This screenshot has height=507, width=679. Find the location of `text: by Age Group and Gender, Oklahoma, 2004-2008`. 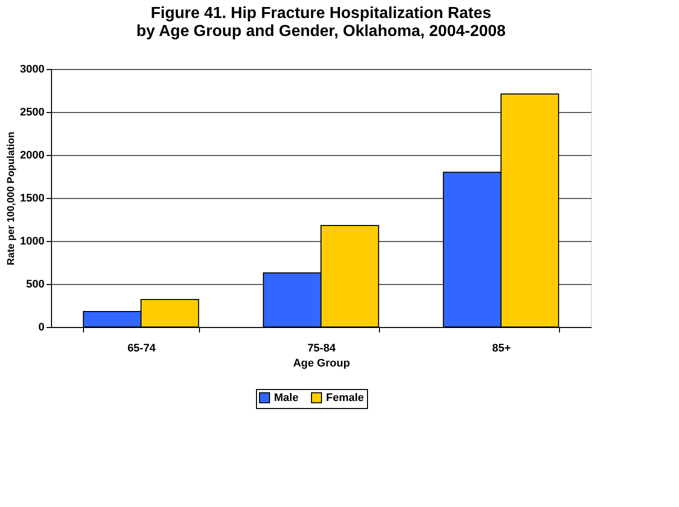

text: by Age Group and Gender, Oklahoma, 2004-2008 is located at coordinates (321, 31).